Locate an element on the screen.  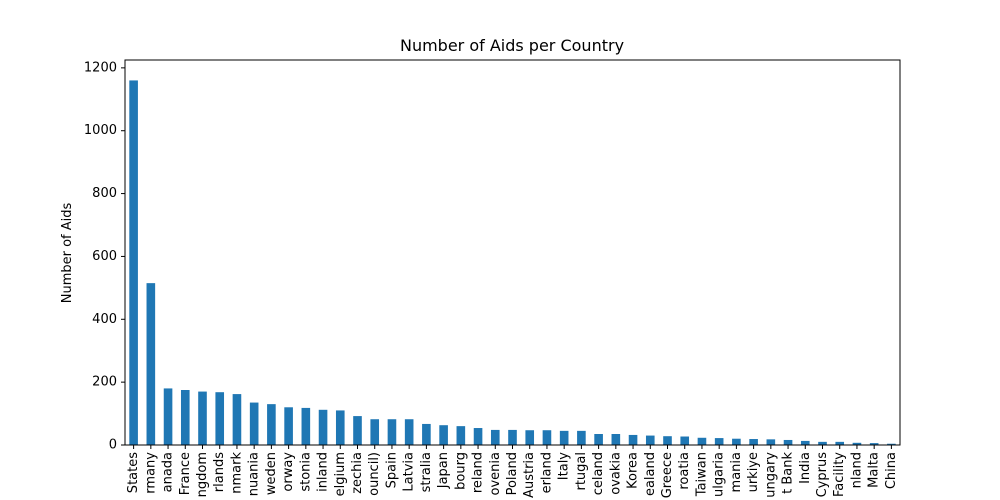
x-tick-label: Spain is located at coordinates (391, 470).